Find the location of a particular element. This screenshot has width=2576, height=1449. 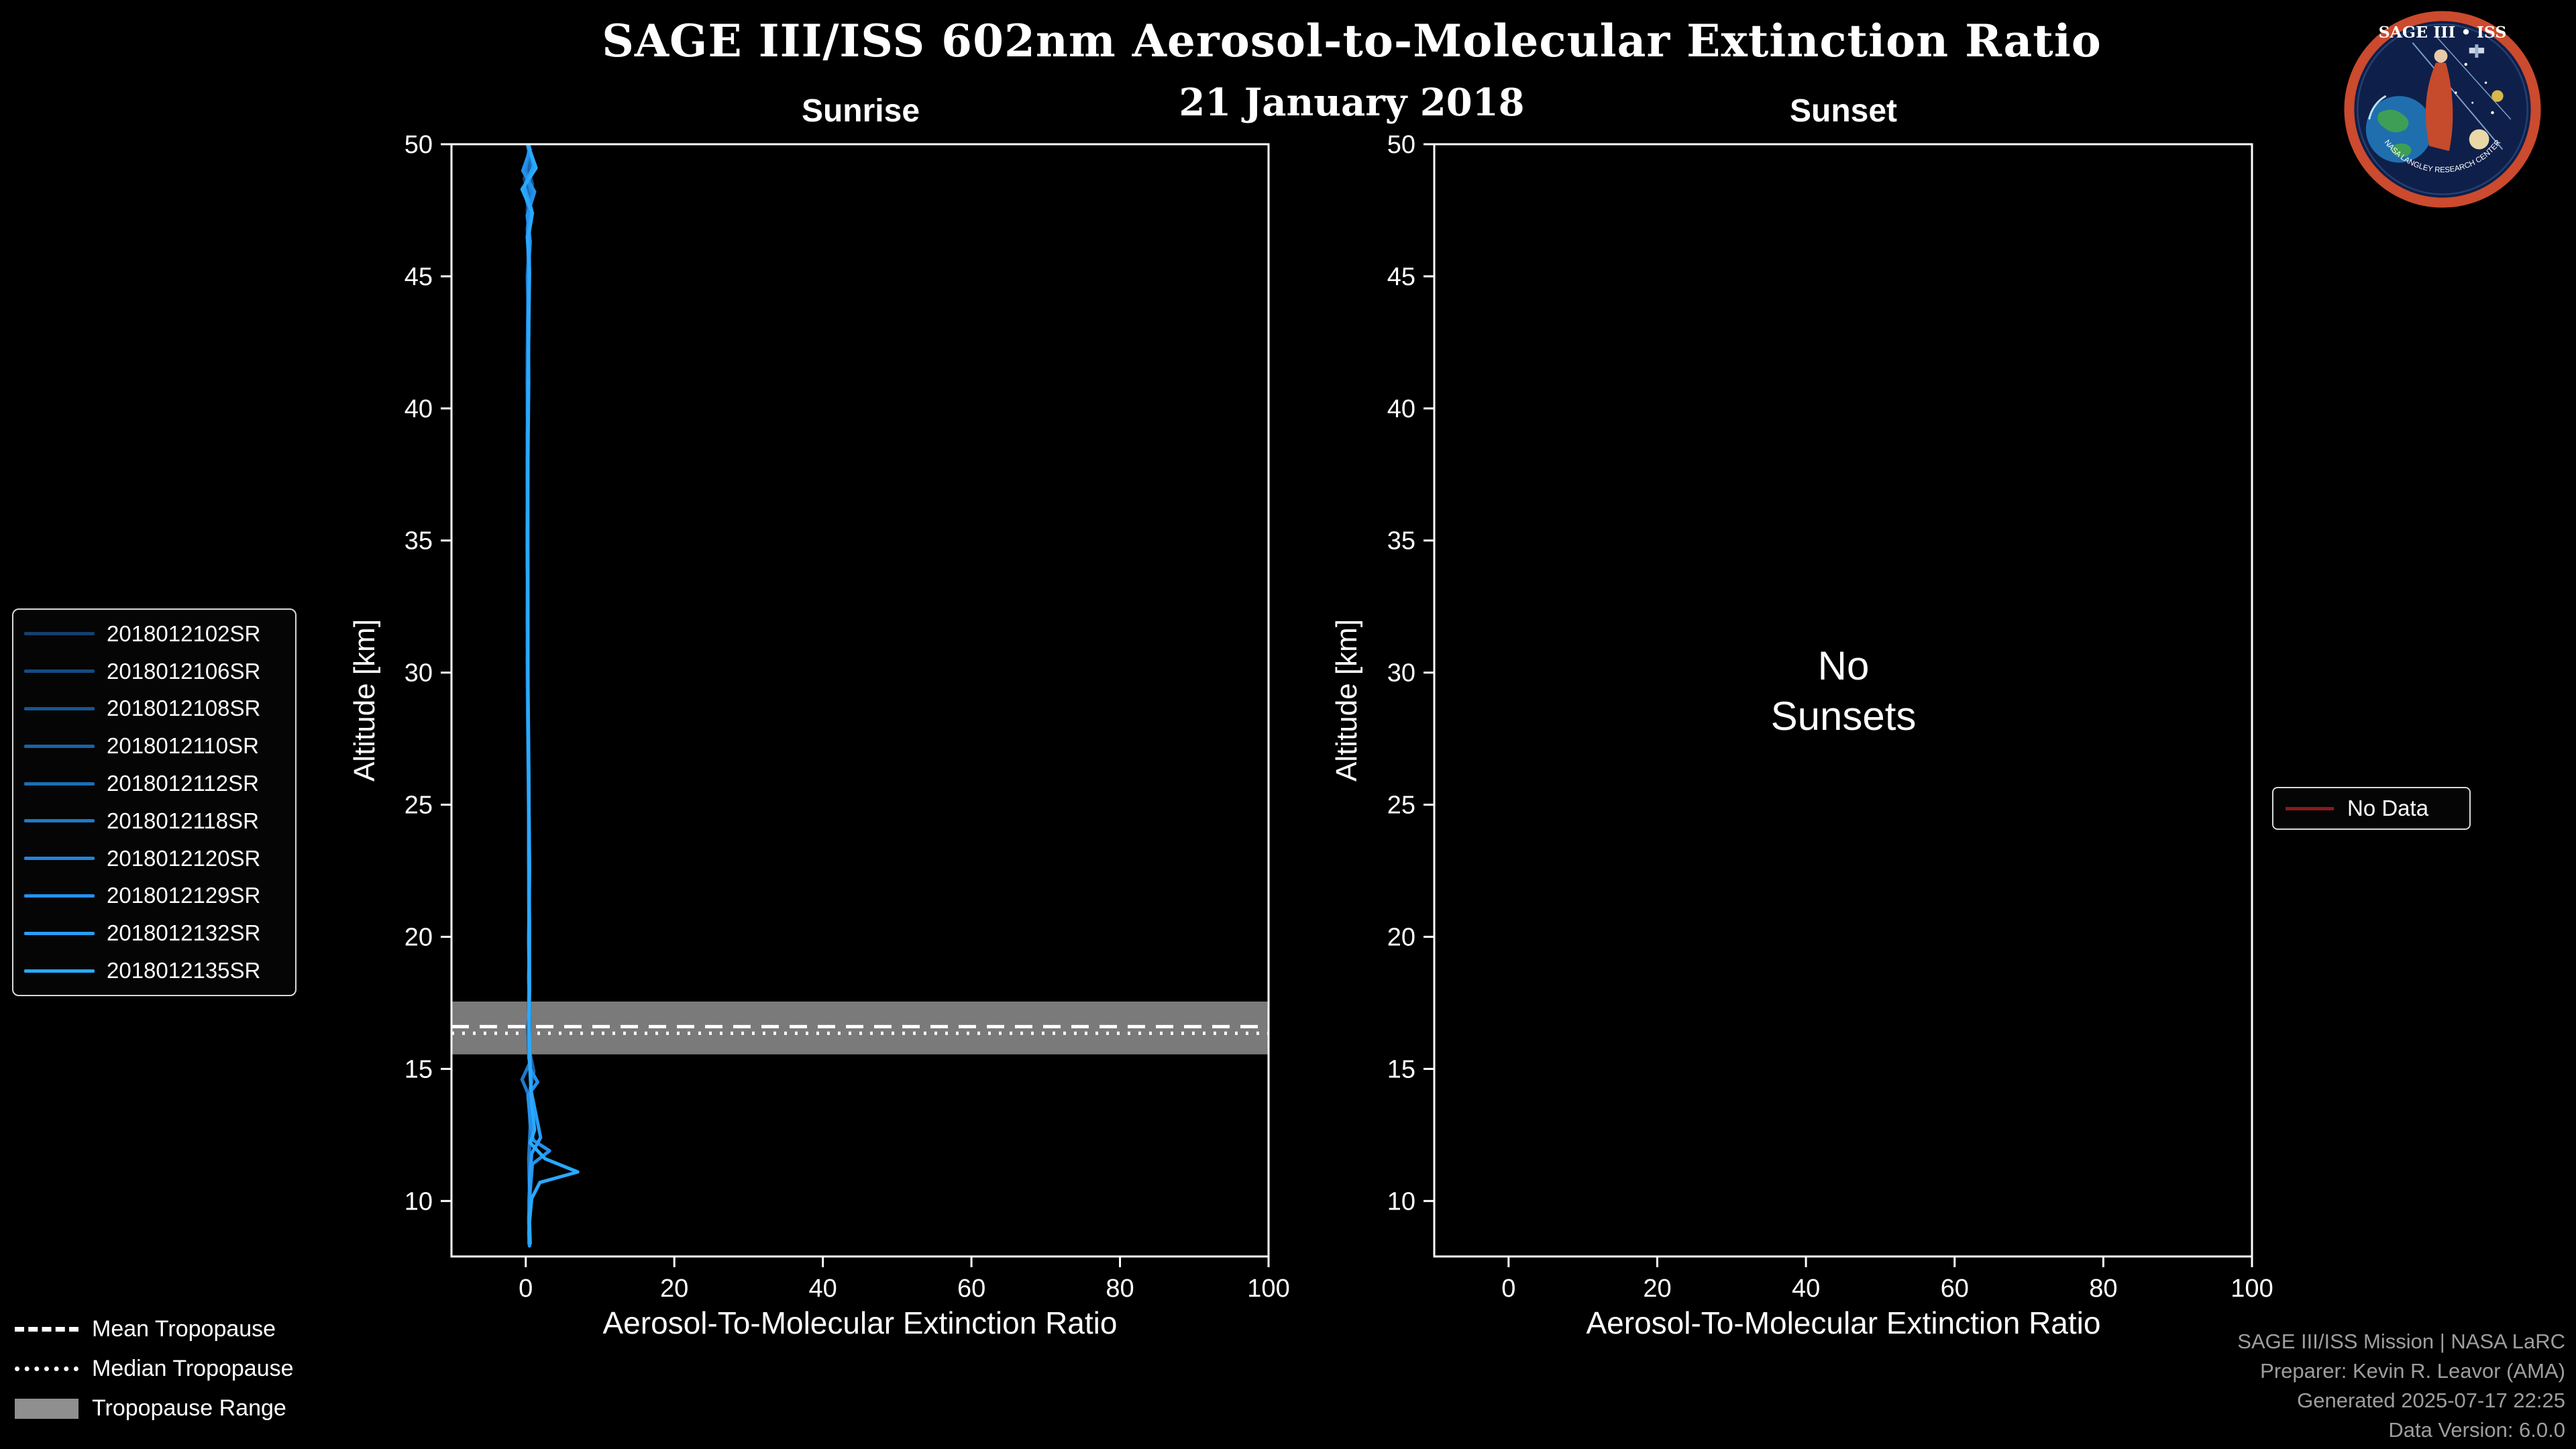

legend-event-item: 2018012132SR is located at coordinates (154, 933).